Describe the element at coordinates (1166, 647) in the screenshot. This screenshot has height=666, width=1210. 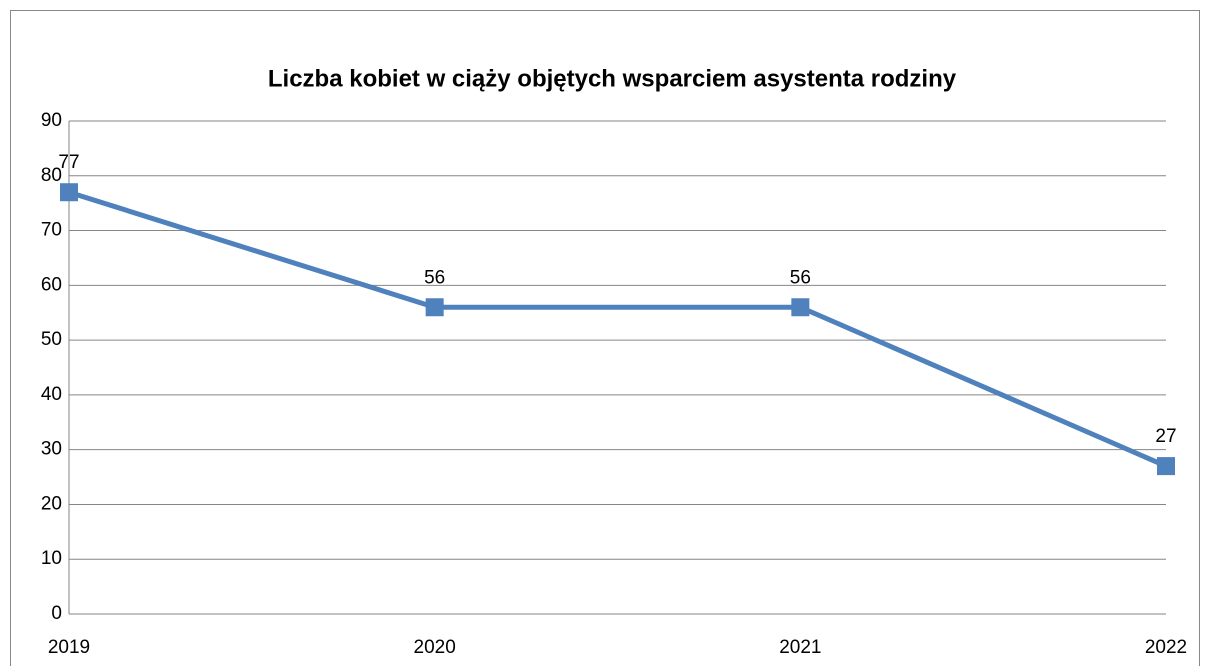
I see `x-tick-label: 2022` at that location.